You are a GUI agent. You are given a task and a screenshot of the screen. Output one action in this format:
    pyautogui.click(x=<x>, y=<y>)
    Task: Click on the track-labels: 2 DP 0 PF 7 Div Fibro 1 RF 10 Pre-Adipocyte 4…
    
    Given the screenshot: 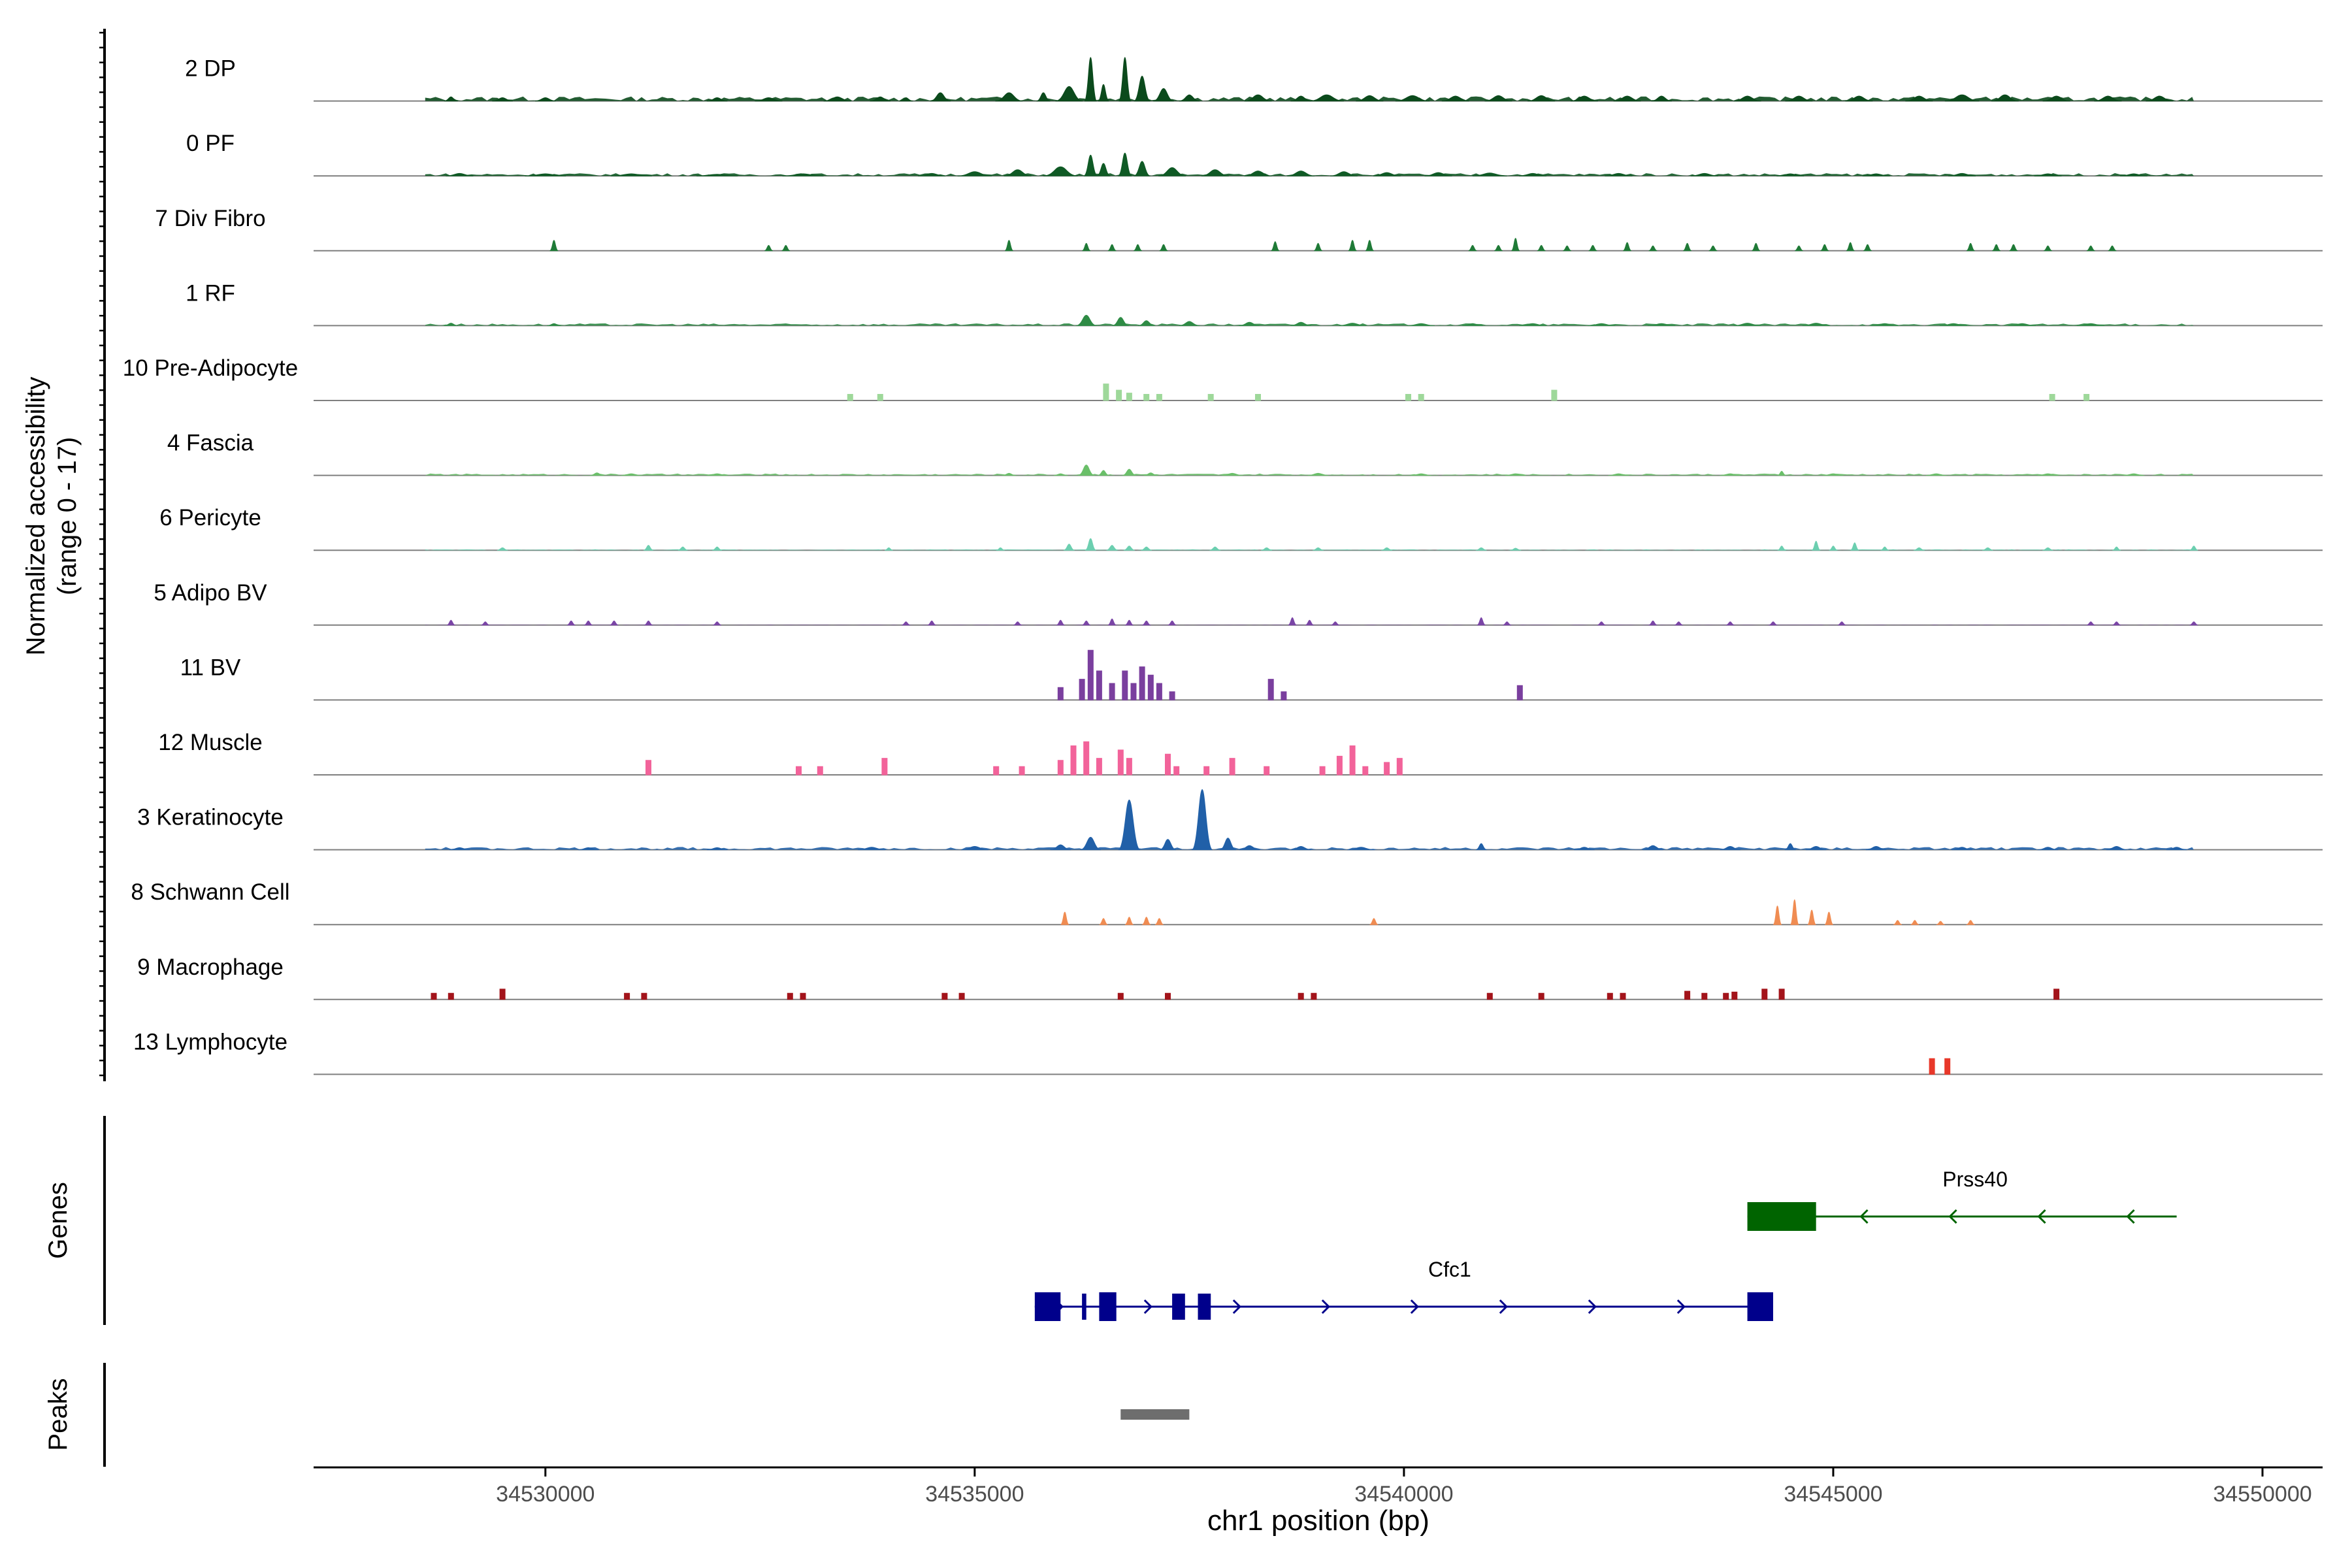 What is the action you would take?
    pyautogui.click(x=210, y=555)
    